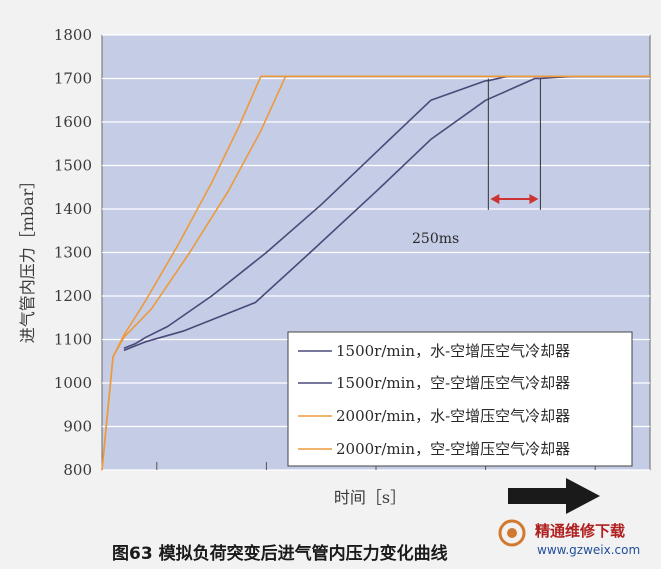 Image resolution: width=661 pixels, height=569 pixels. Describe the element at coordinates (370, 497) in the screenshot. I see `x-axis-title: 时间［s］` at that location.